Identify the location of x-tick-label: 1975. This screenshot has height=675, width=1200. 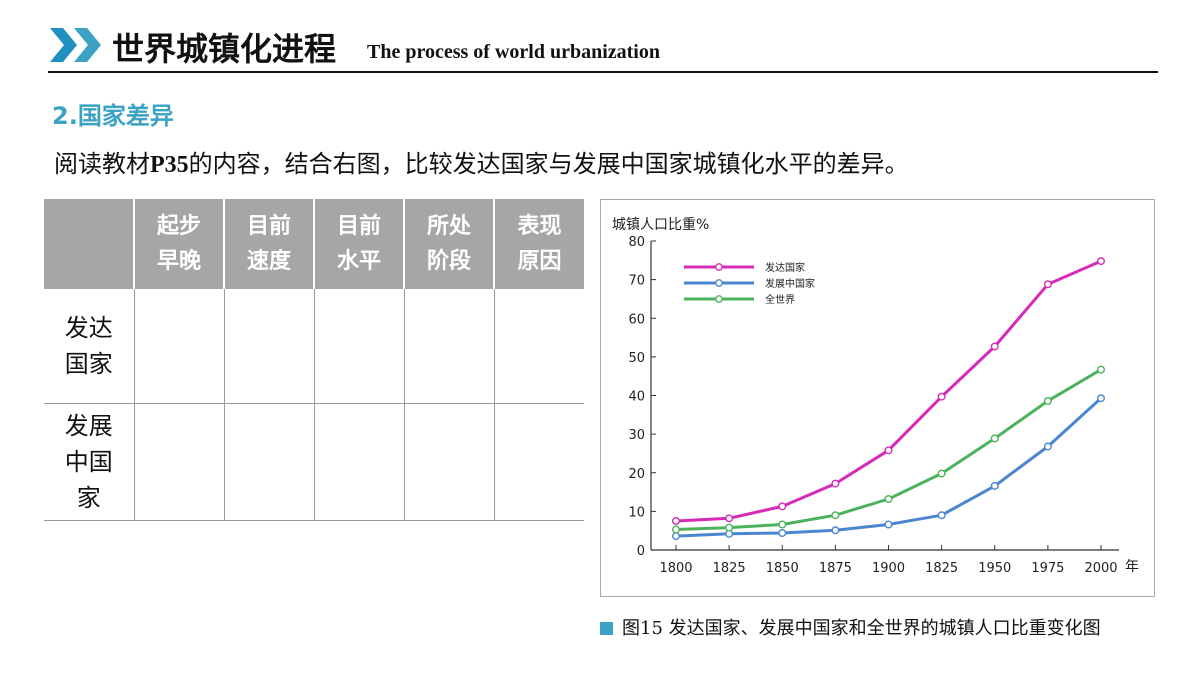
(1047, 568).